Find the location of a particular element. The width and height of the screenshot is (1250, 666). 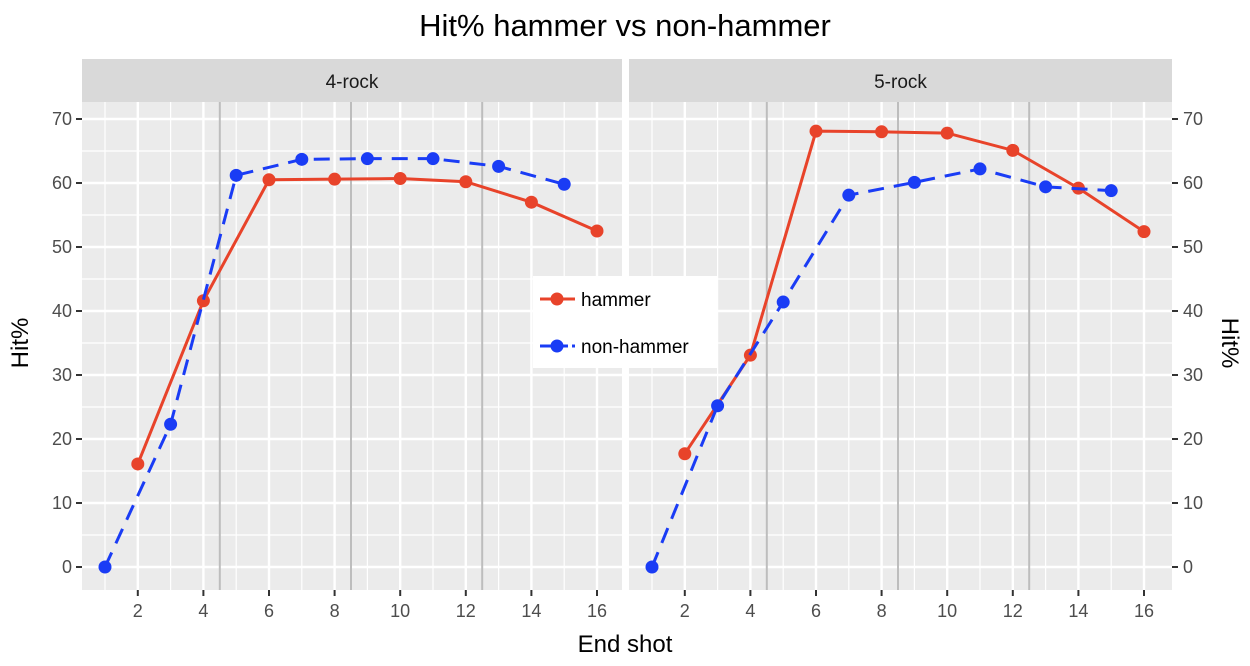

legend: hammer non-hammer is located at coordinates (625, 322).